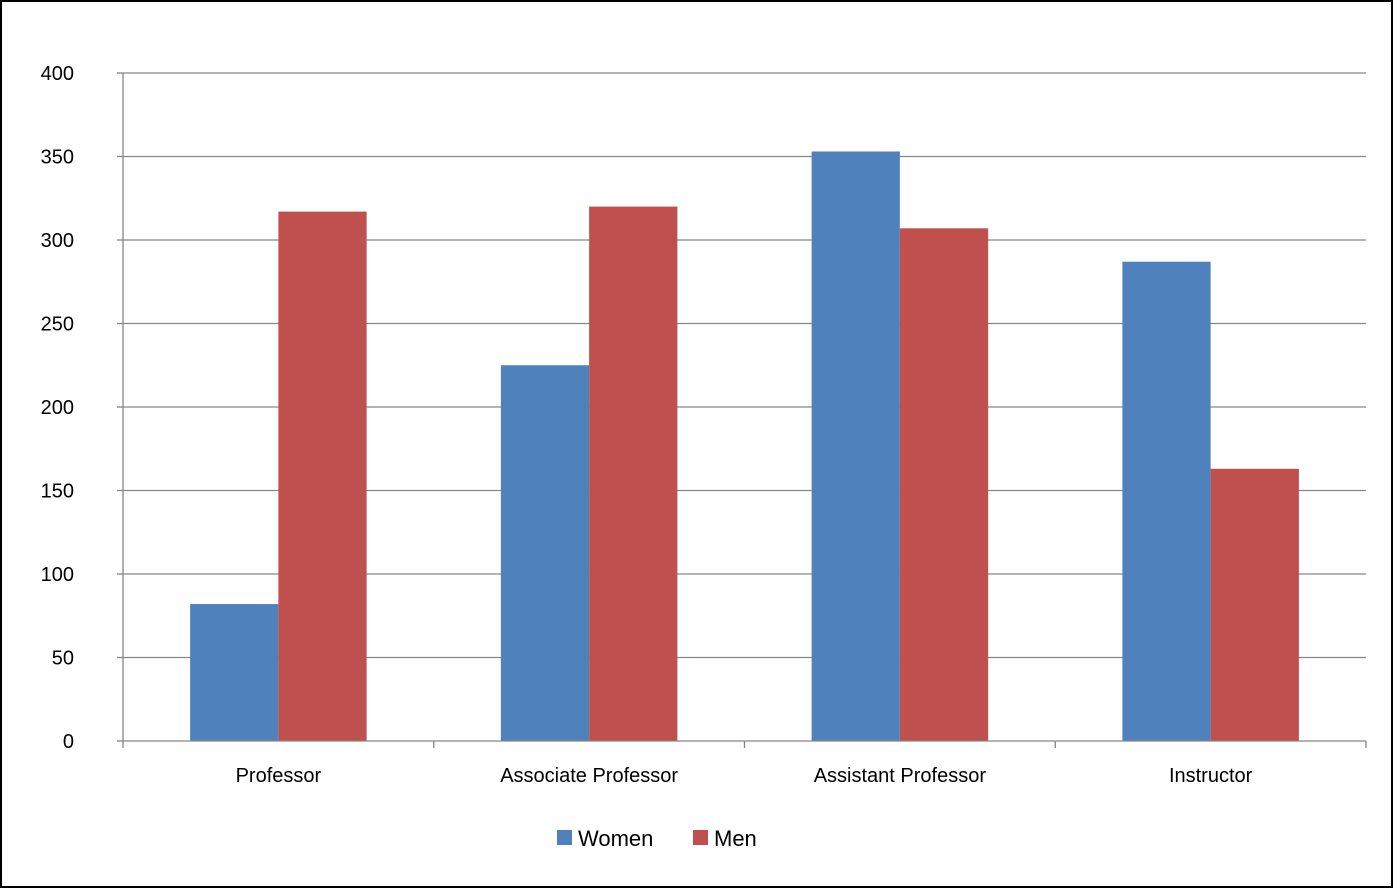  I want to click on y-tick-label: 250, so click(57, 325).